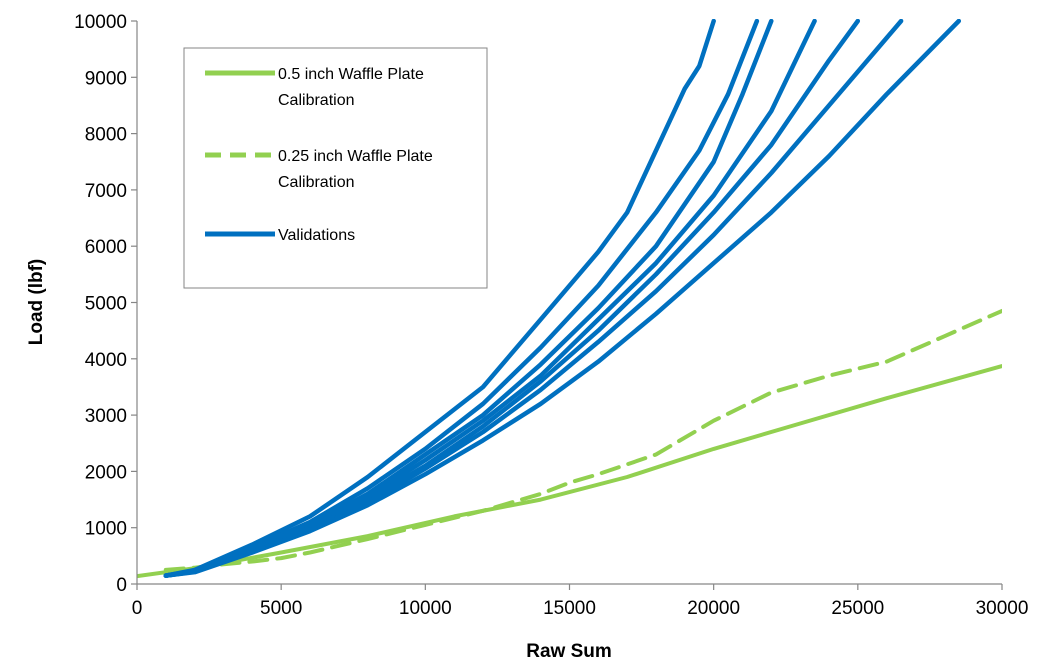  What do you see at coordinates (121, 585) in the screenshot?
I see `y-tick-label: 0` at bounding box center [121, 585].